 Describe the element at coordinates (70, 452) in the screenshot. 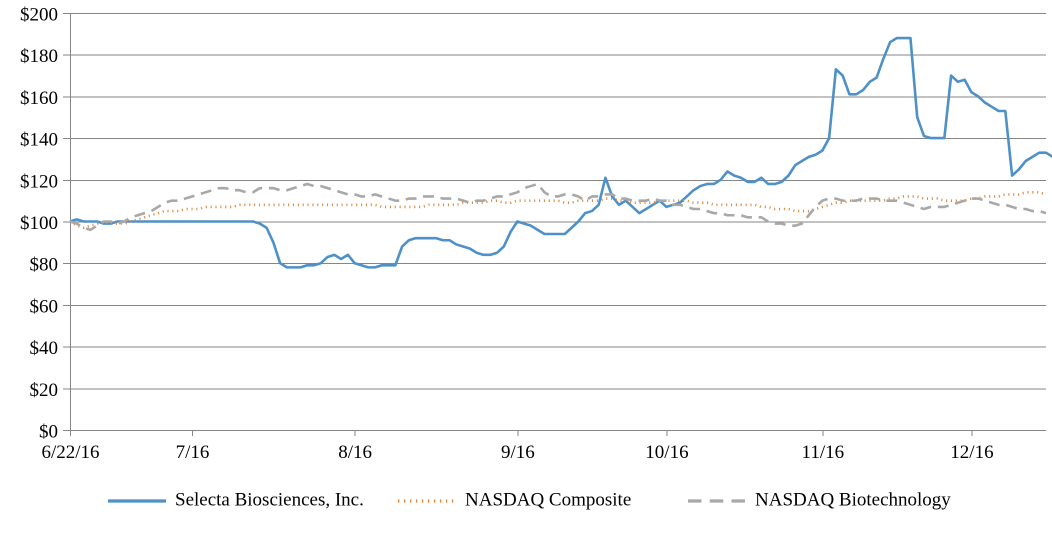

I see `x-axis-tick-label: 6/22/16` at that location.